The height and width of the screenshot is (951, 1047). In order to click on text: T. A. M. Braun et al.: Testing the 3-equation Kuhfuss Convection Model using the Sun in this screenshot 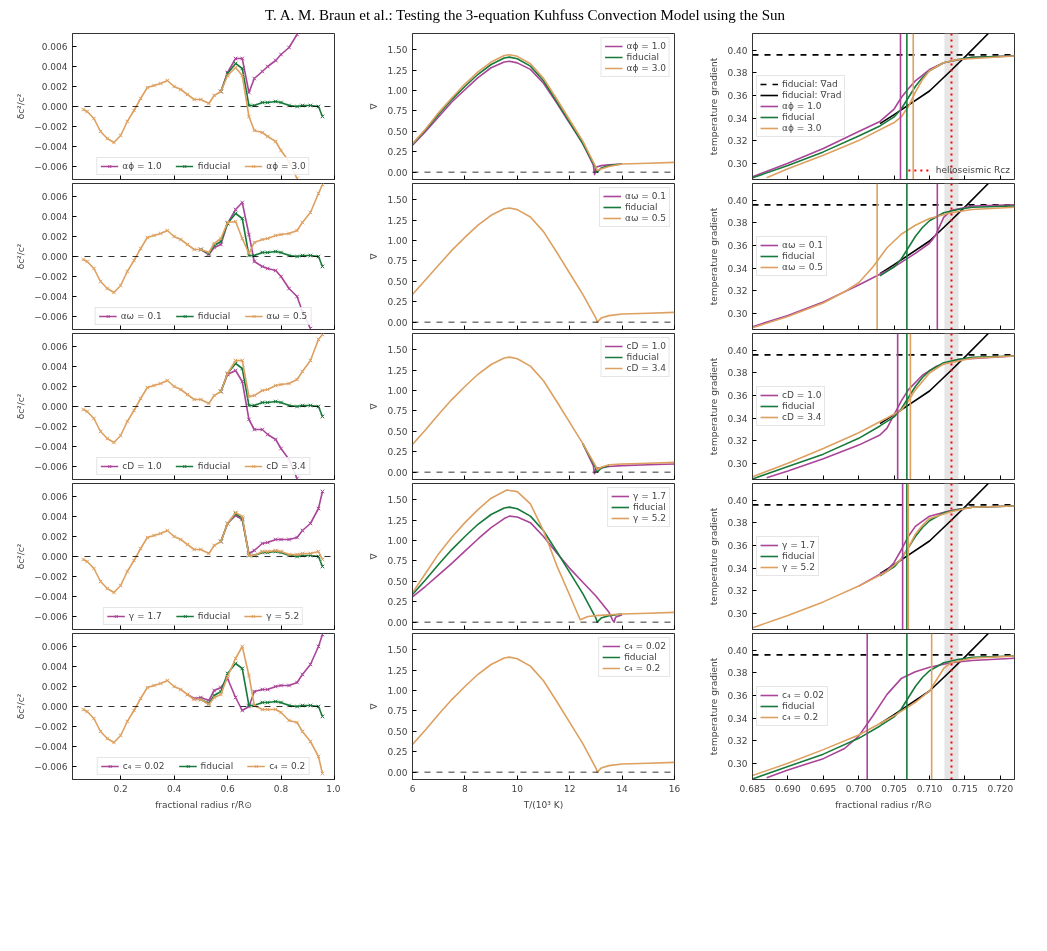, I will do `click(524, 15)`.